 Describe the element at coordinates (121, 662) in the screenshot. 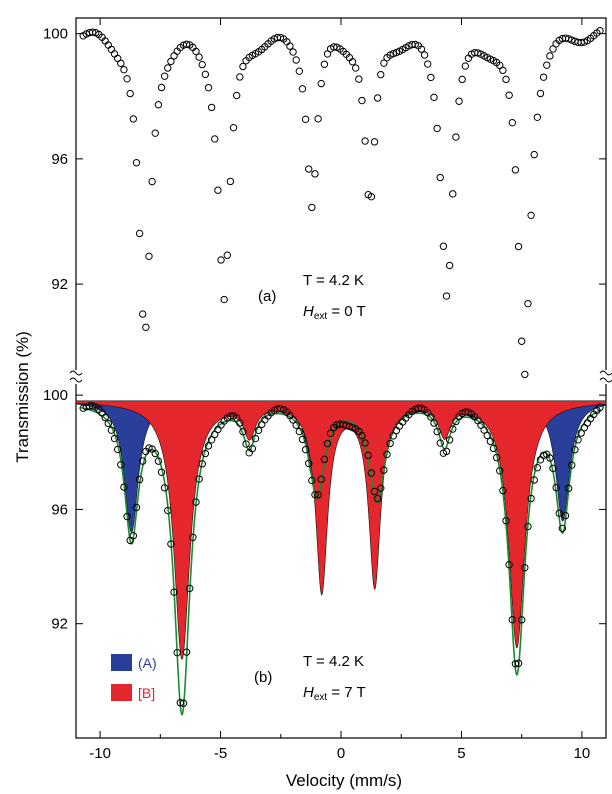

I see `legend-swatch` at that location.